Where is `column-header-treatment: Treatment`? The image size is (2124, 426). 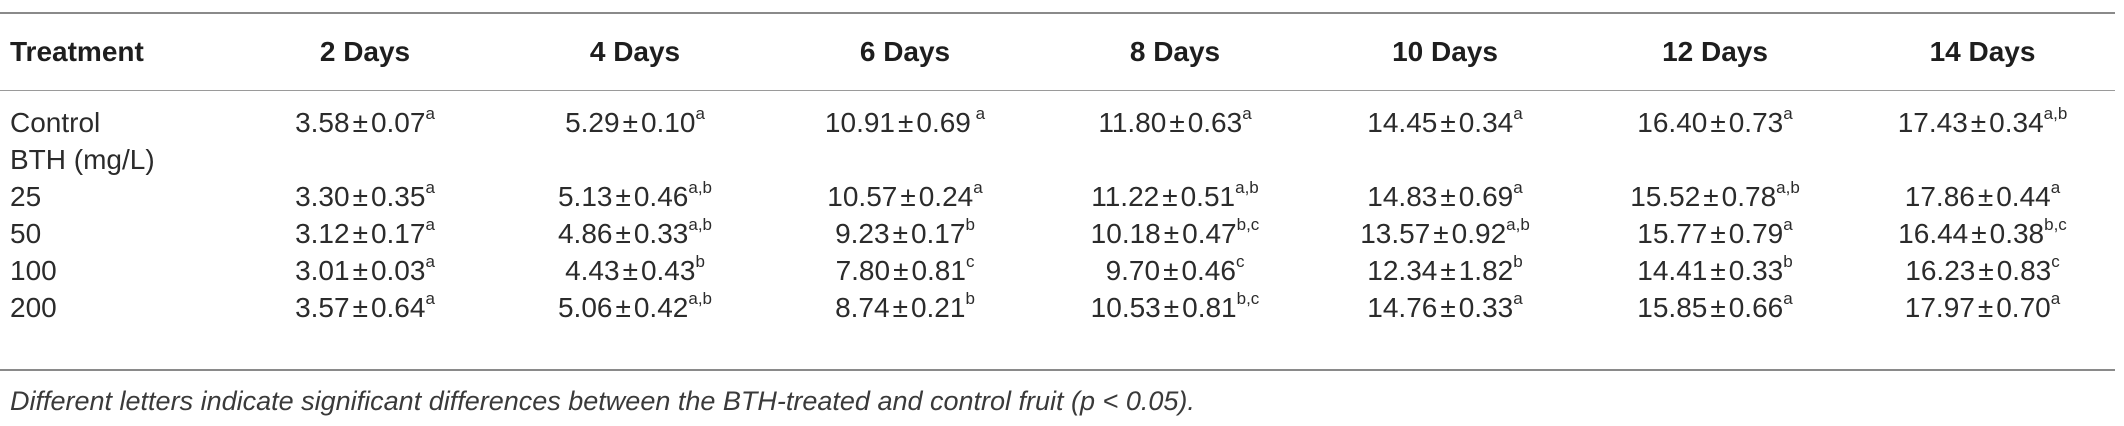
column-header-treatment: Treatment is located at coordinates (77, 51).